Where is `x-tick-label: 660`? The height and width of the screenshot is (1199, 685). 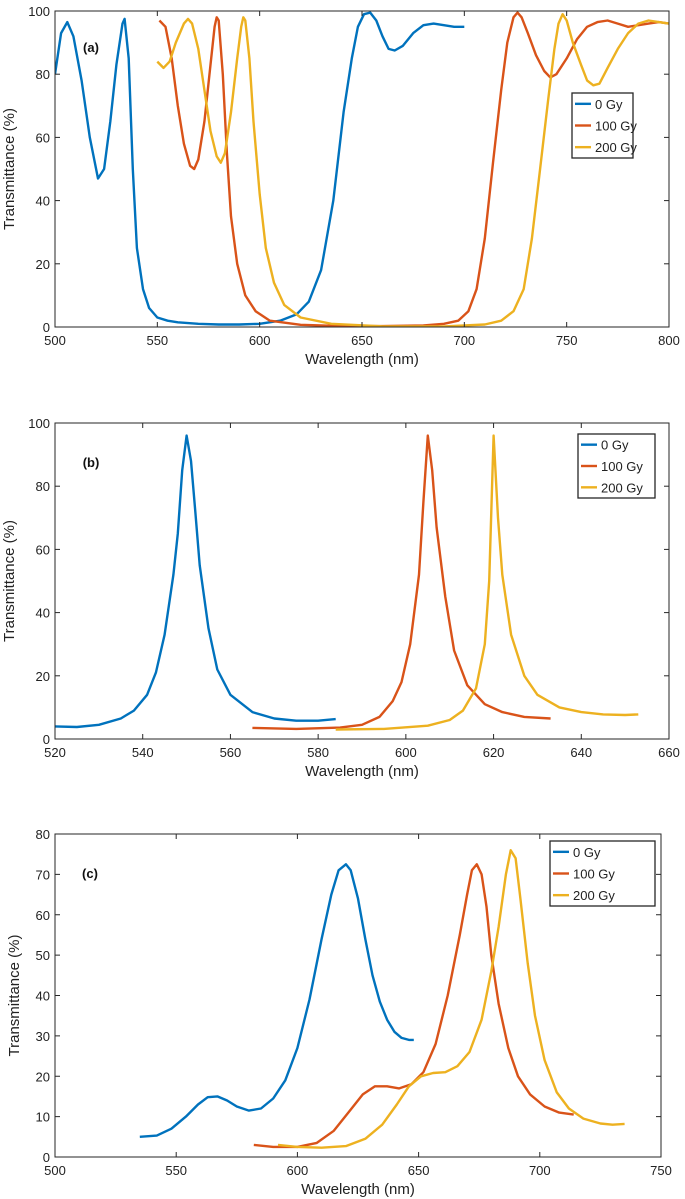 x-tick-label: 660 is located at coordinates (669, 752).